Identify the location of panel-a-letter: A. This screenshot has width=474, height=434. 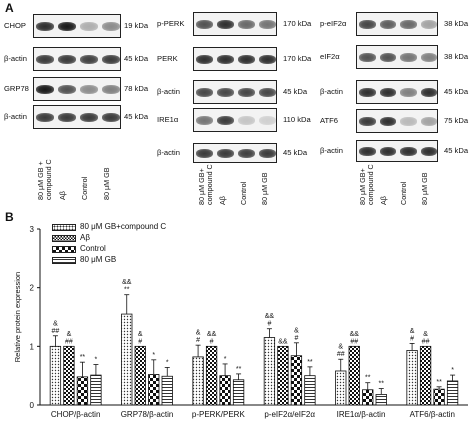
(9, 8).